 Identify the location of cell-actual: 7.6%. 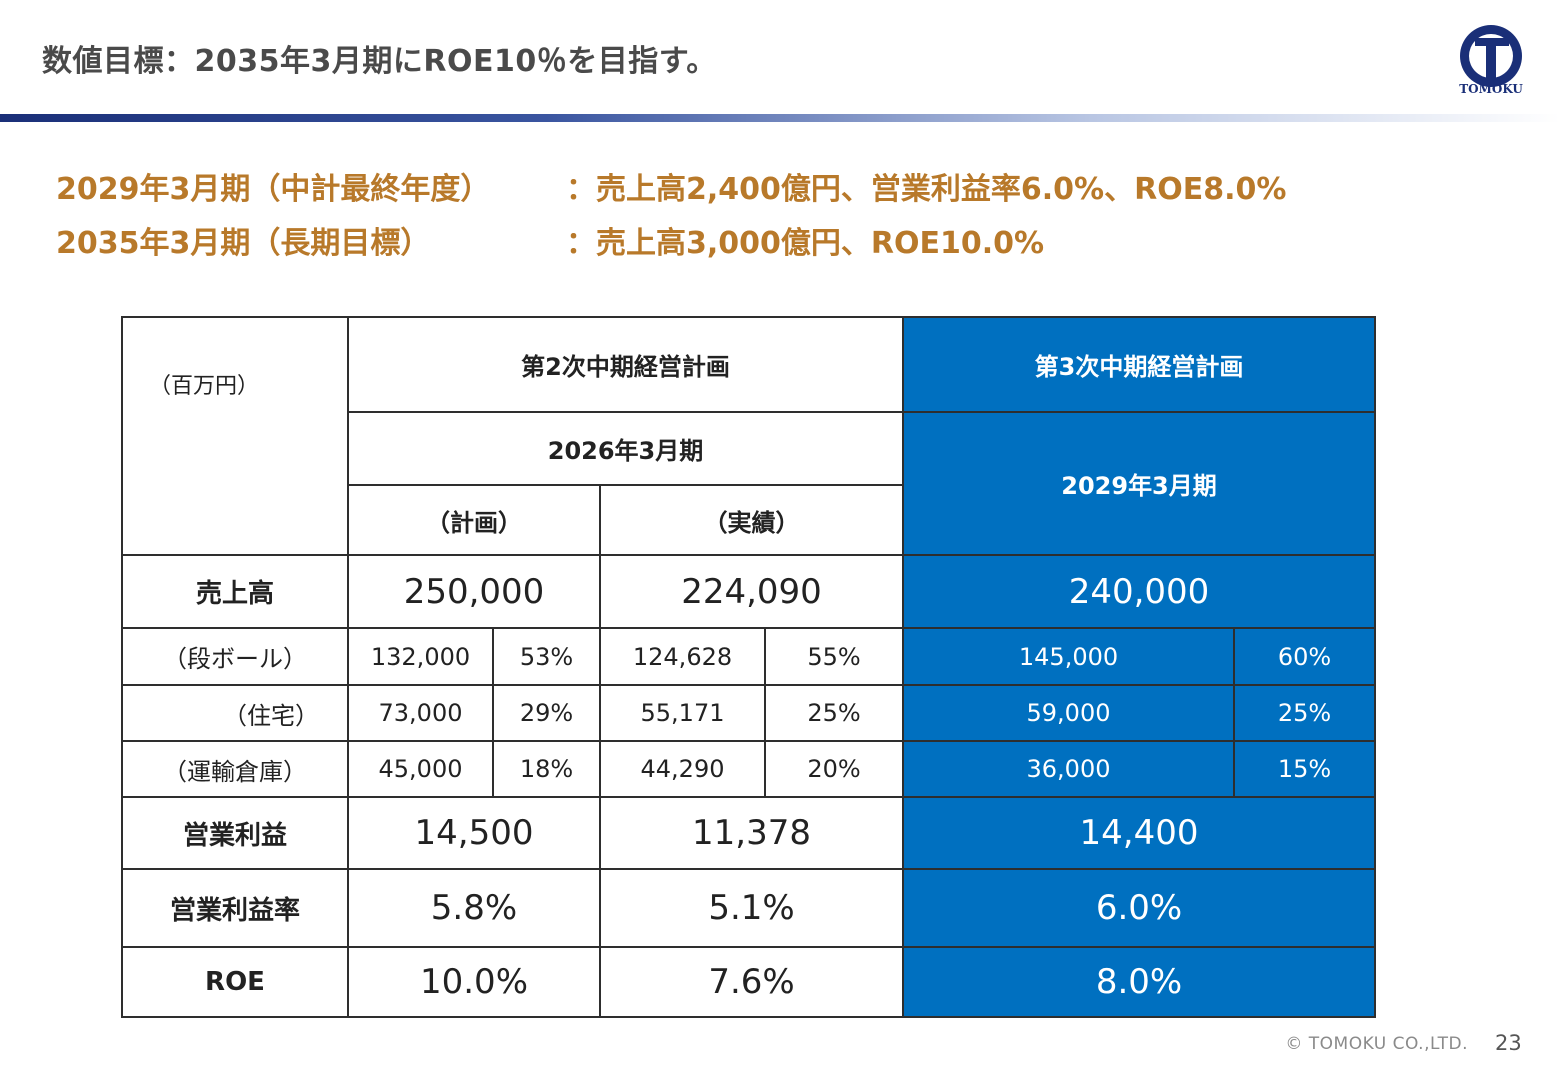
(751, 982).